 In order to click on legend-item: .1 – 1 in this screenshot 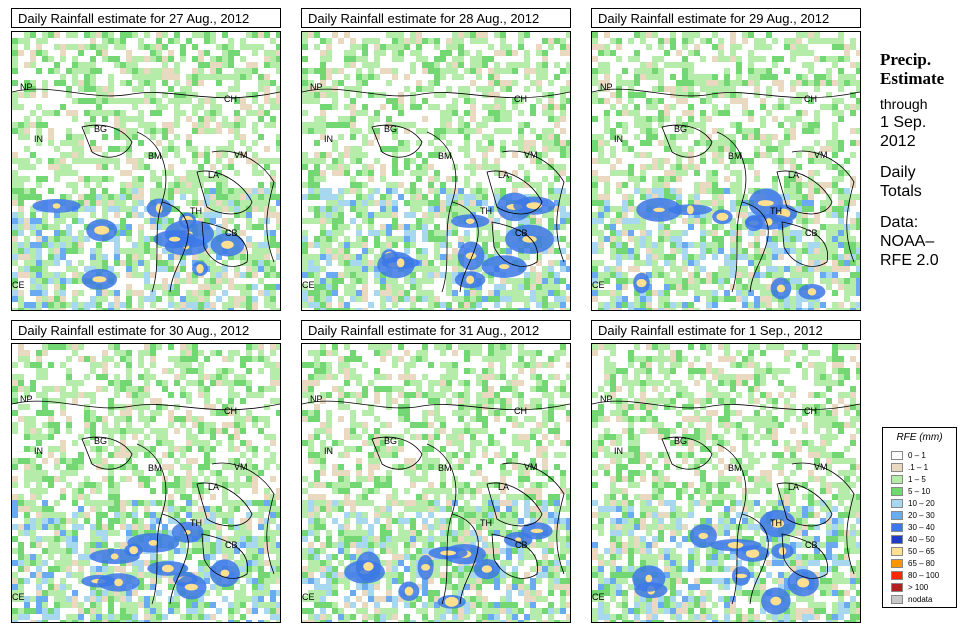, I will do `click(909, 467)`.